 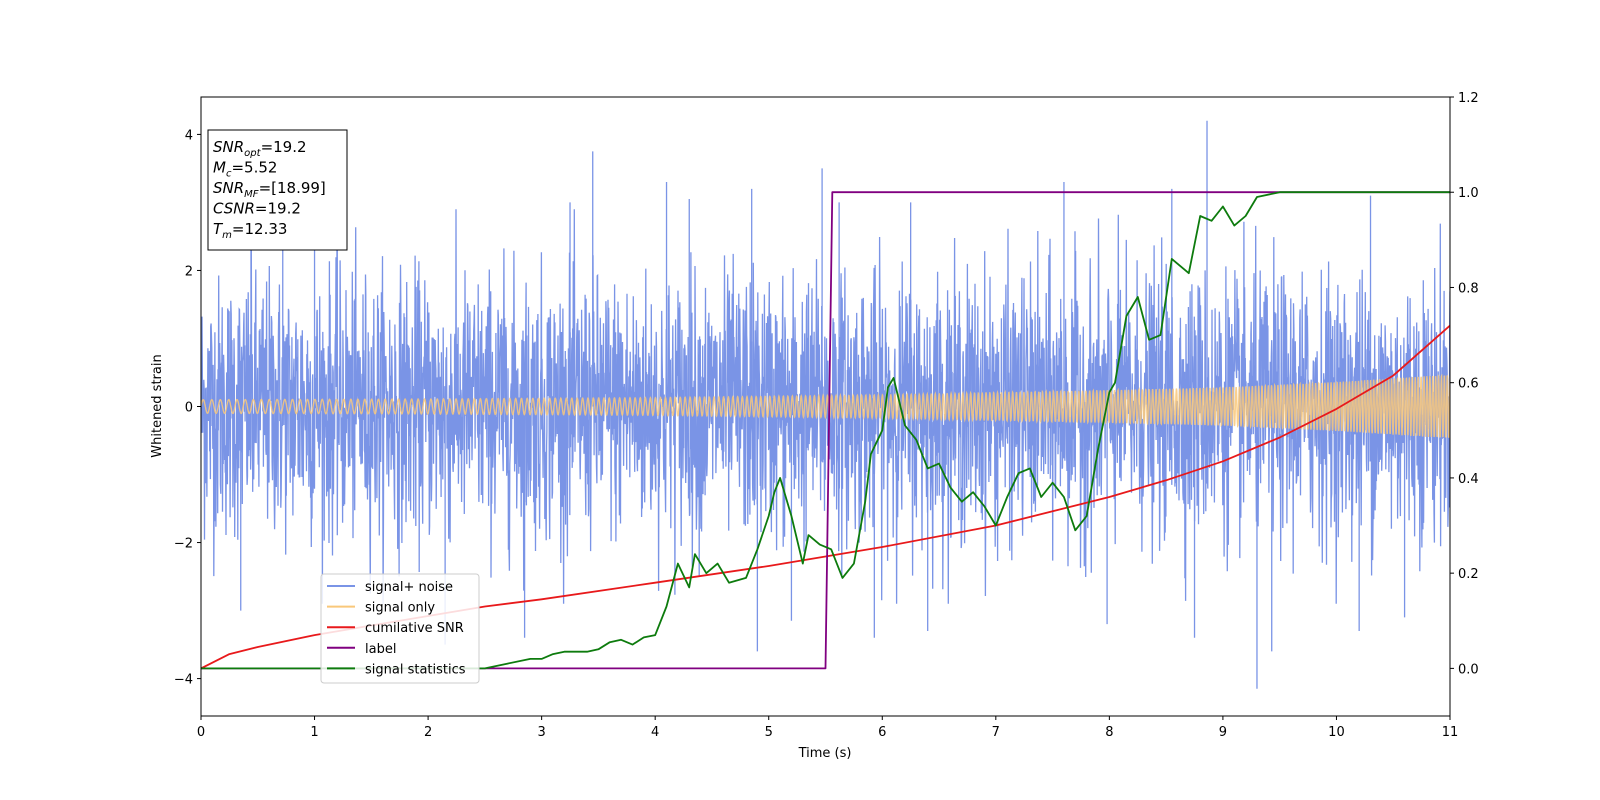 What do you see at coordinates (157, 405) in the screenshot?
I see `y-axis-label: Whitened strain` at bounding box center [157, 405].